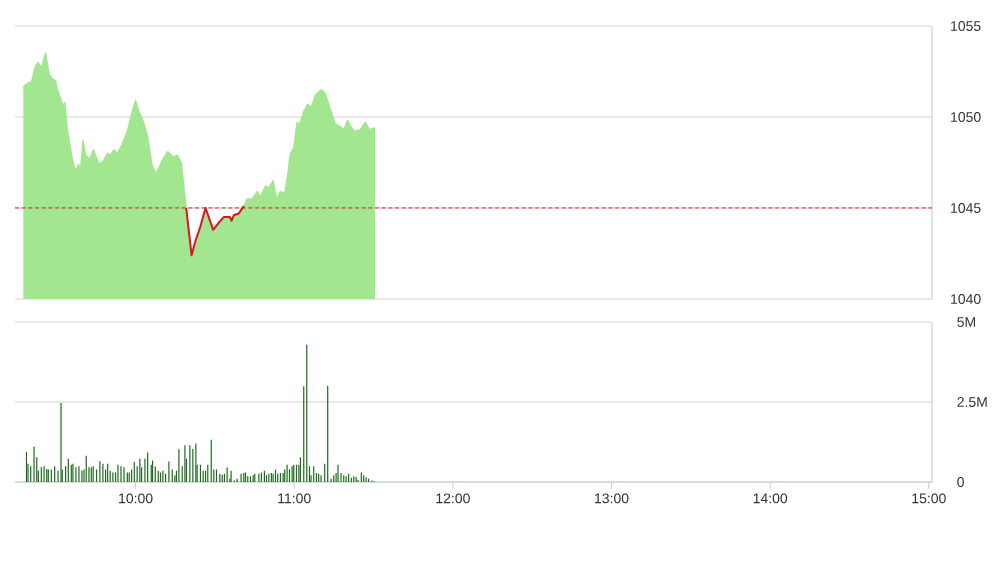 The width and height of the screenshot is (1001, 562). Describe the element at coordinates (294, 498) in the screenshot. I see `x-tick-label: 11:00` at that location.